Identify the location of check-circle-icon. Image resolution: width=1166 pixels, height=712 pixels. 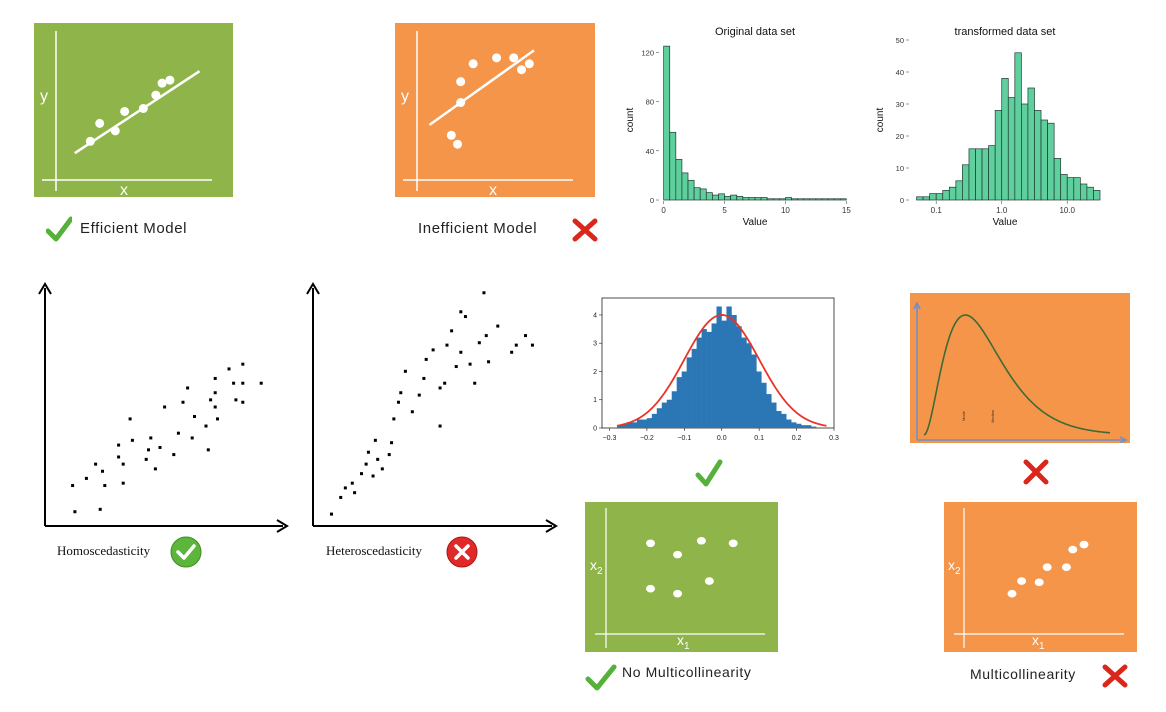
(186, 552).